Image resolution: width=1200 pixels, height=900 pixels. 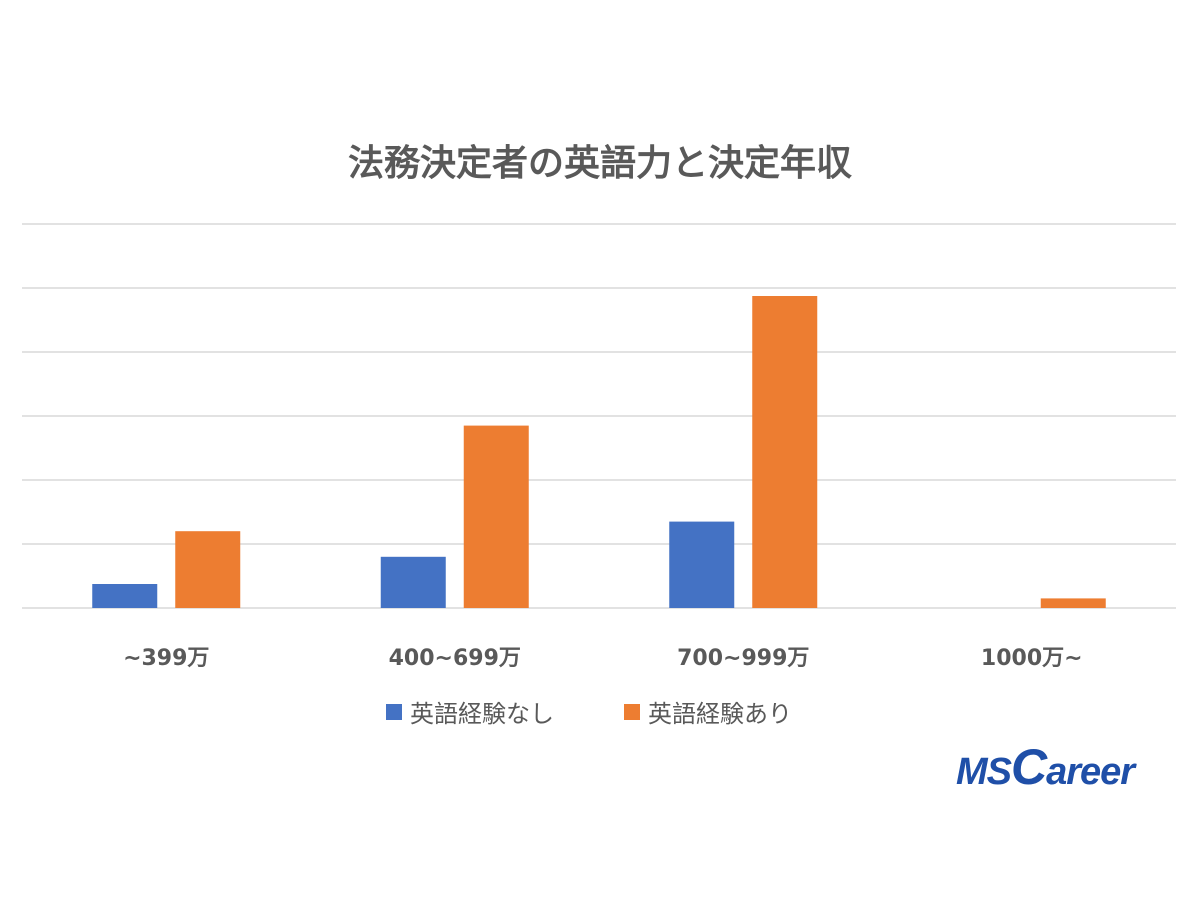 What do you see at coordinates (455, 658) in the screenshot?
I see `x-tick-label: 400~699万` at bounding box center [455, 658].